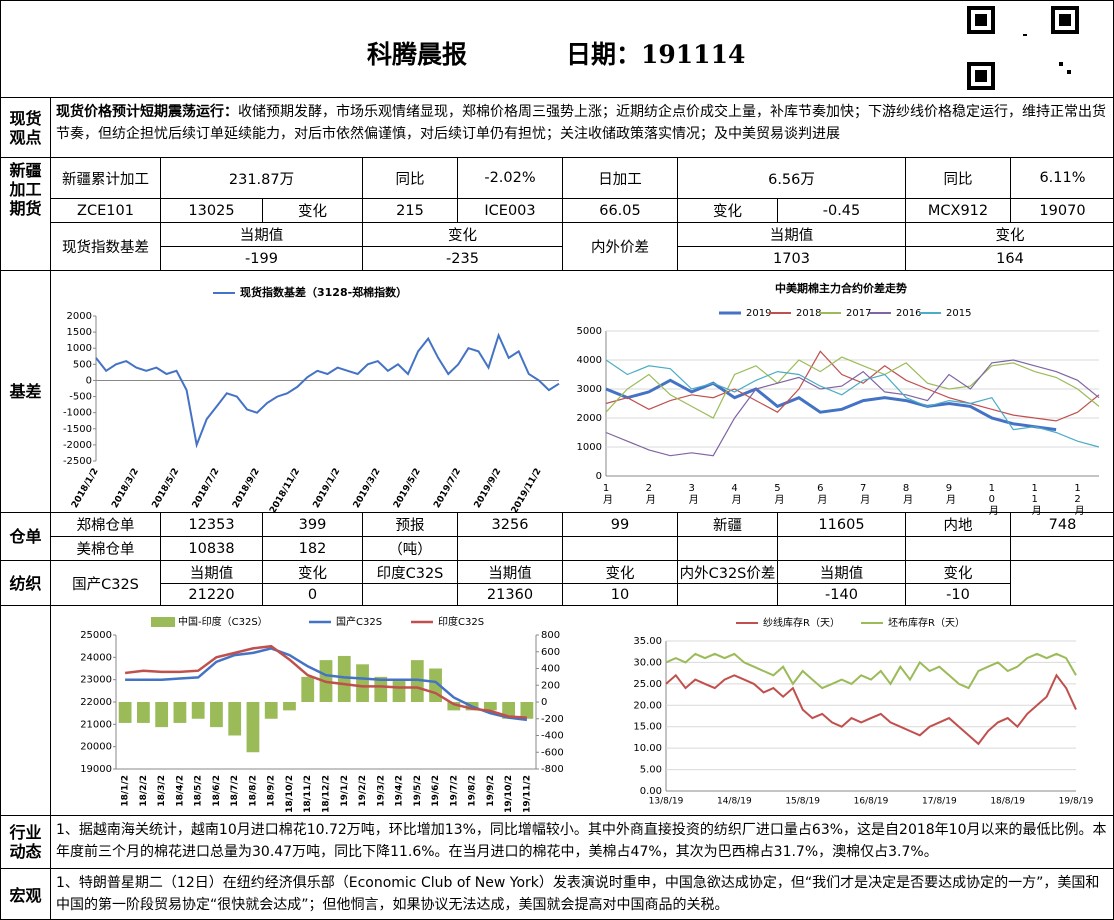 Image resolution: width=1114 pixels, height=920 pixels. I want to click on y-tick-label: 24000, so click(96, 657).